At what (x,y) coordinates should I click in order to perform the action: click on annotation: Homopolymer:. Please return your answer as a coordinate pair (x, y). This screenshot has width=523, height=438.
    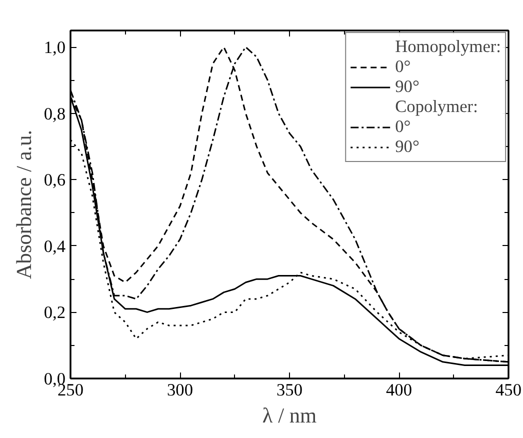
    Looking at the image, I should click on (448, 47).